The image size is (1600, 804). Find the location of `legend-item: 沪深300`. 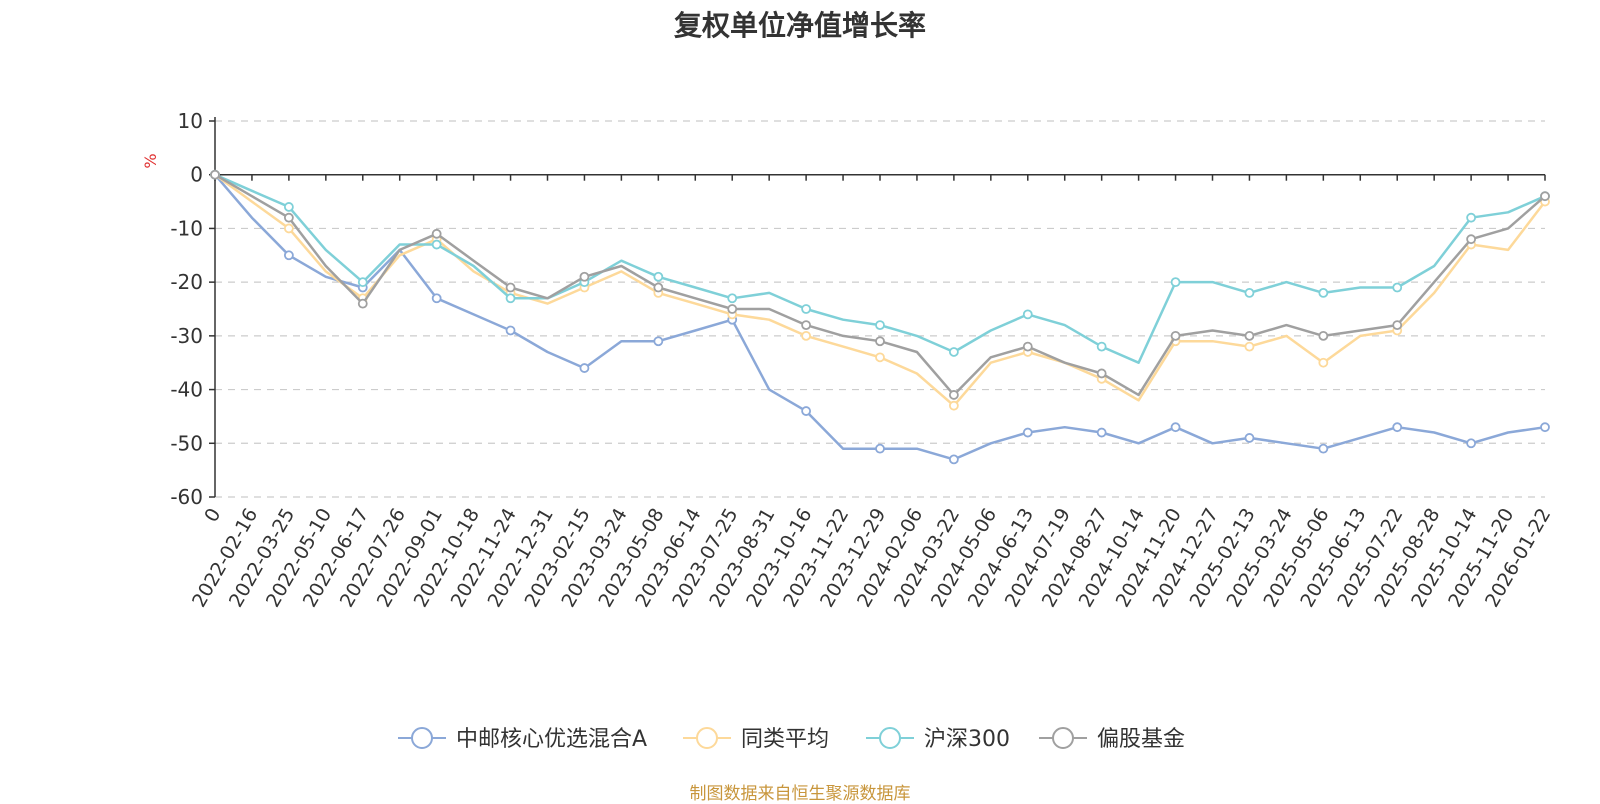

legend-item: 沪深300 is located at coordinates (938, 739).